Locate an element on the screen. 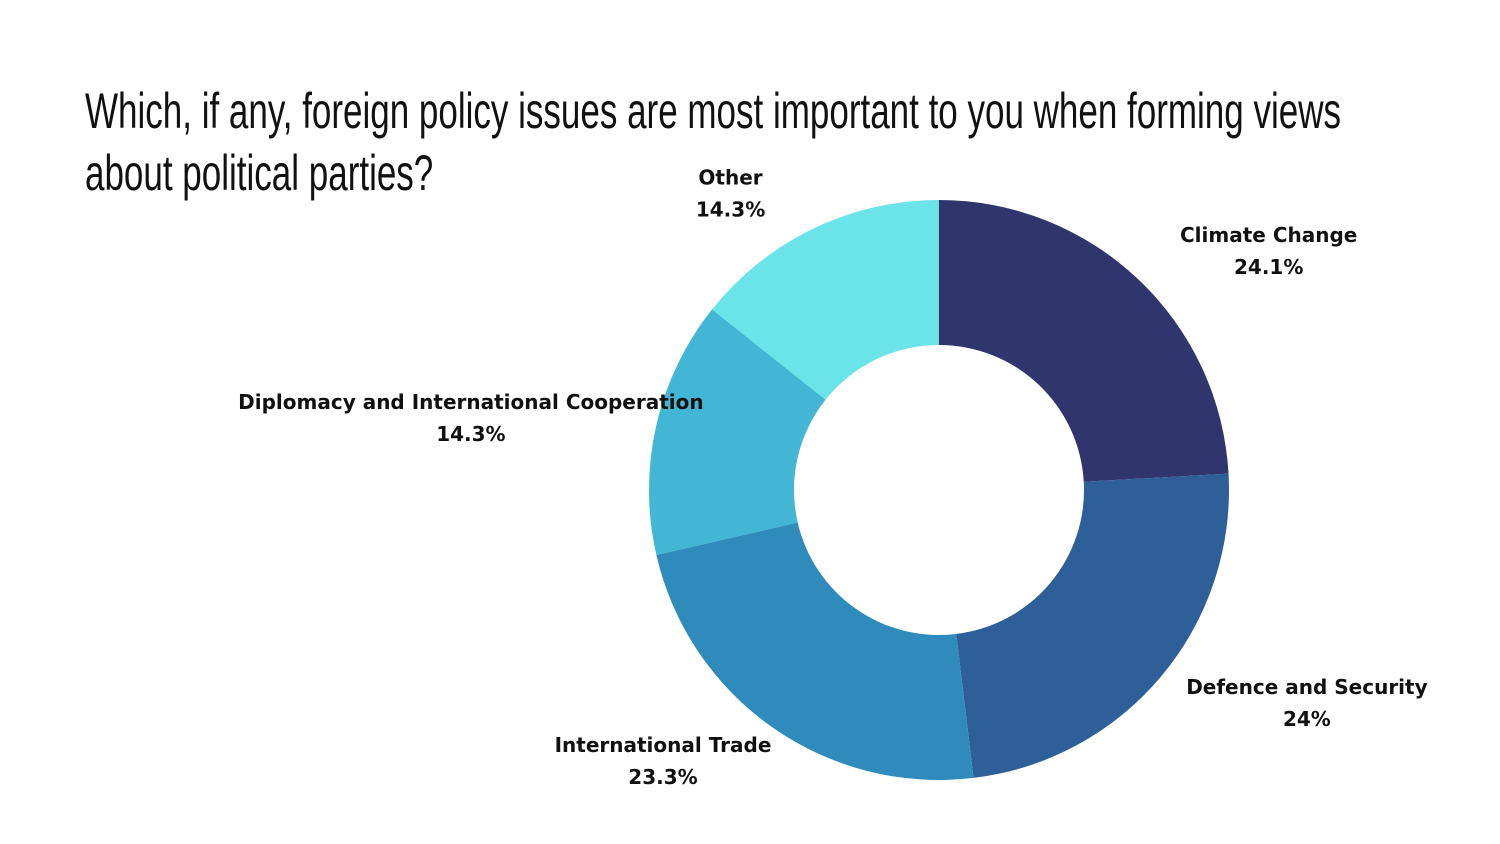 This screenshot has height=844, width=1500. slice-label: Other is located at coordinates (730, 178).